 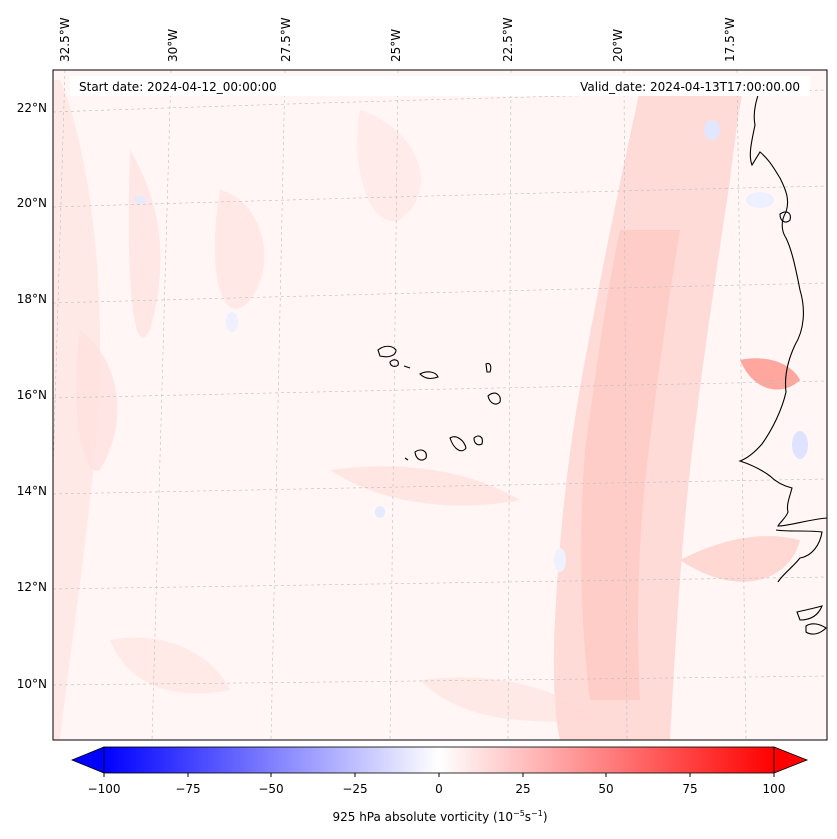 I want to click on lon-label-20w: 20°W, so click(x=618, y=45).